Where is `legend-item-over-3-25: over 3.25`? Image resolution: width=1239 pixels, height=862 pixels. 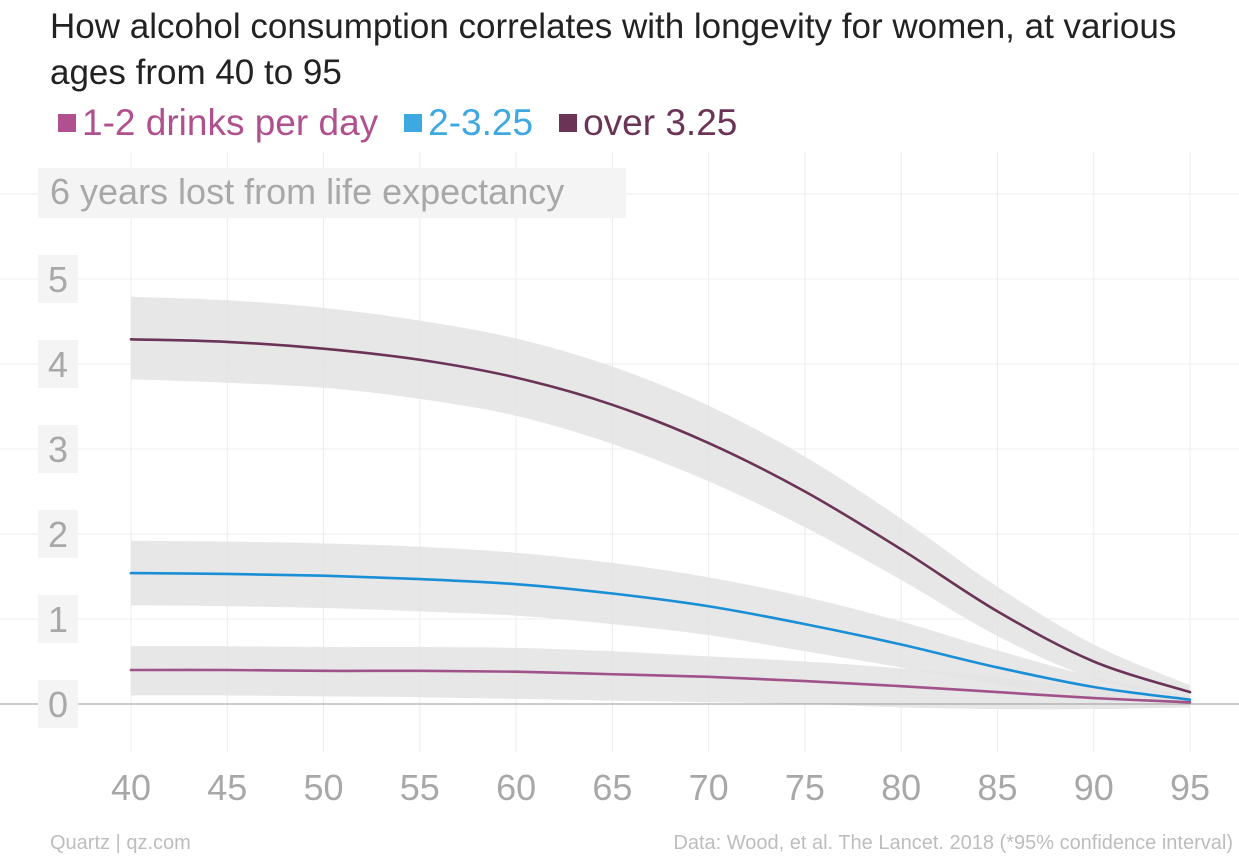
legend-item-over-3-25: over 3.25 is located at coordinates (648, 123).